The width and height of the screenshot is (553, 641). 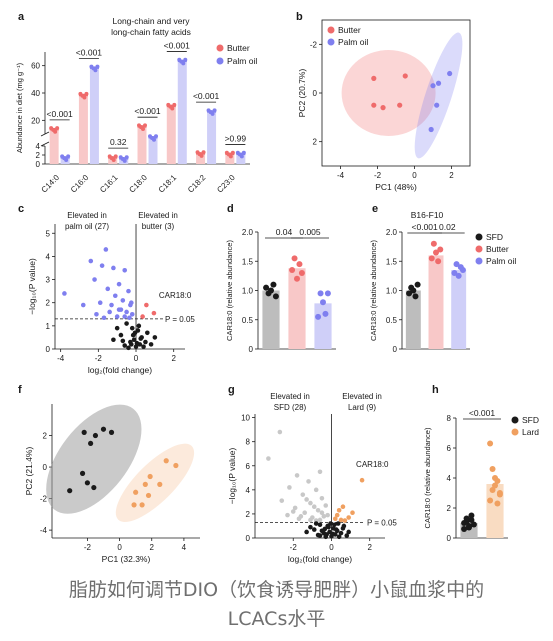 What do you see at coordinates (119, 547) in the screenshot?
I see `panel-f-xtick-label: 0` at bounding box center [119, 547].